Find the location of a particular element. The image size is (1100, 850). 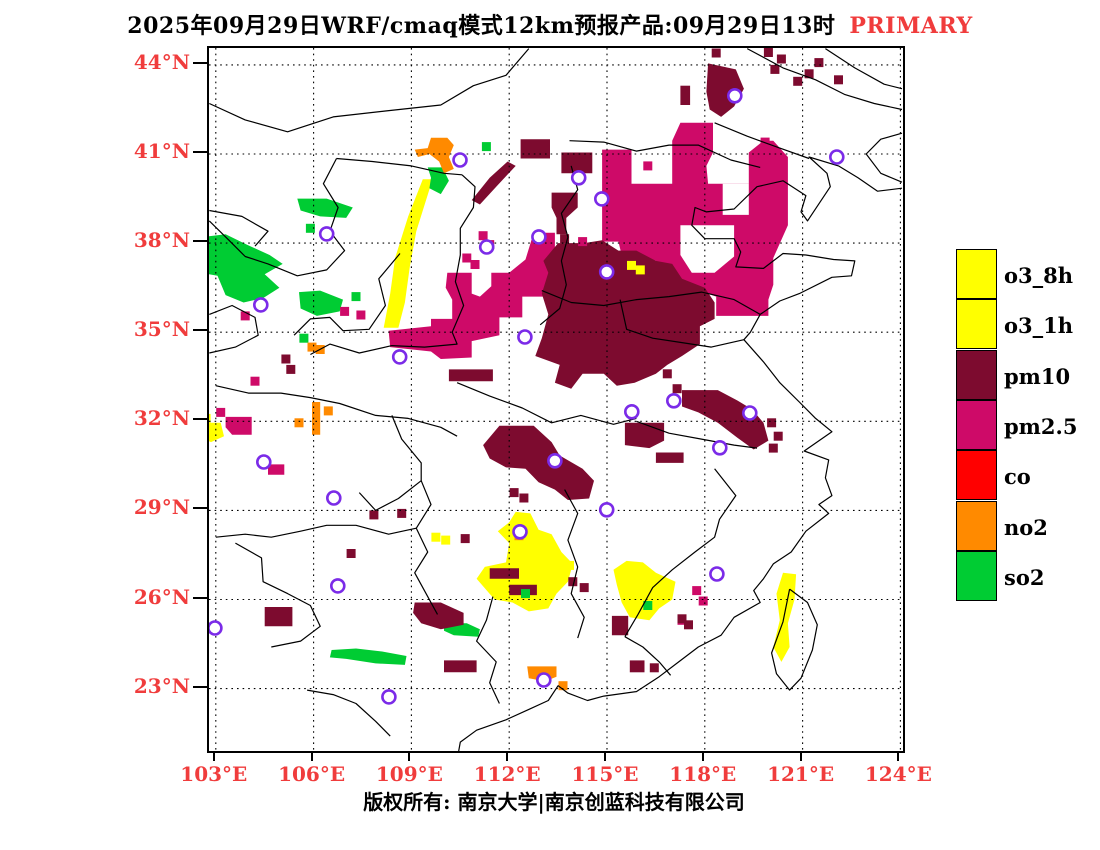

lat-tick-label: 35°N is located at coordinates (161, 329).